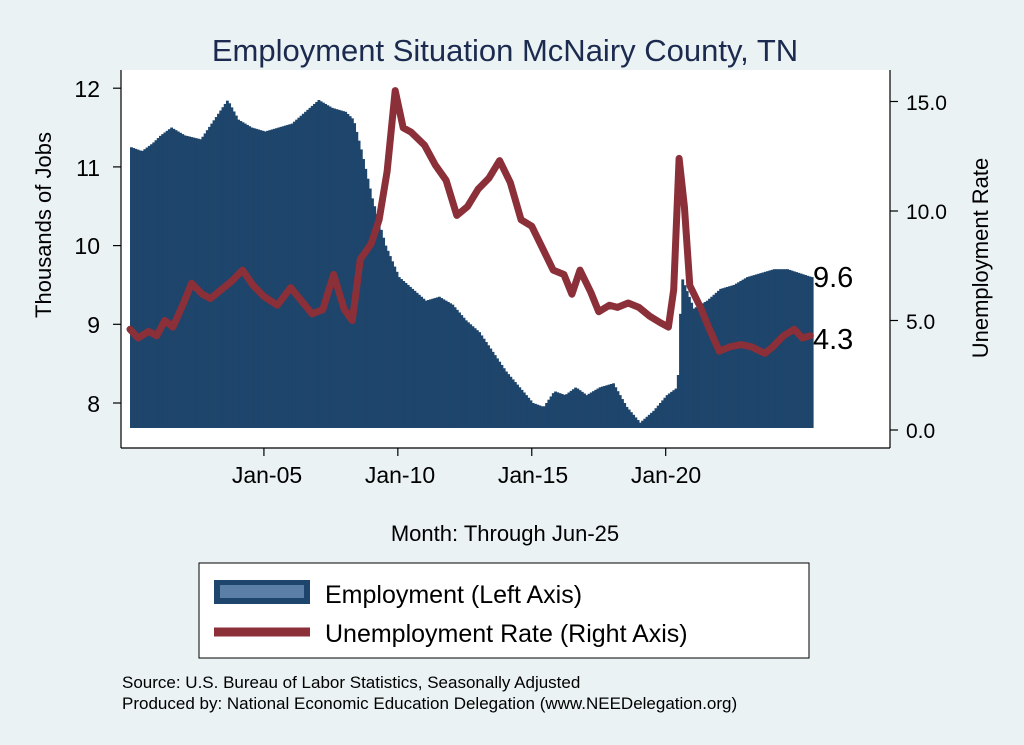  I want to click on y-left-tick-label: 9, so click(93, 325).